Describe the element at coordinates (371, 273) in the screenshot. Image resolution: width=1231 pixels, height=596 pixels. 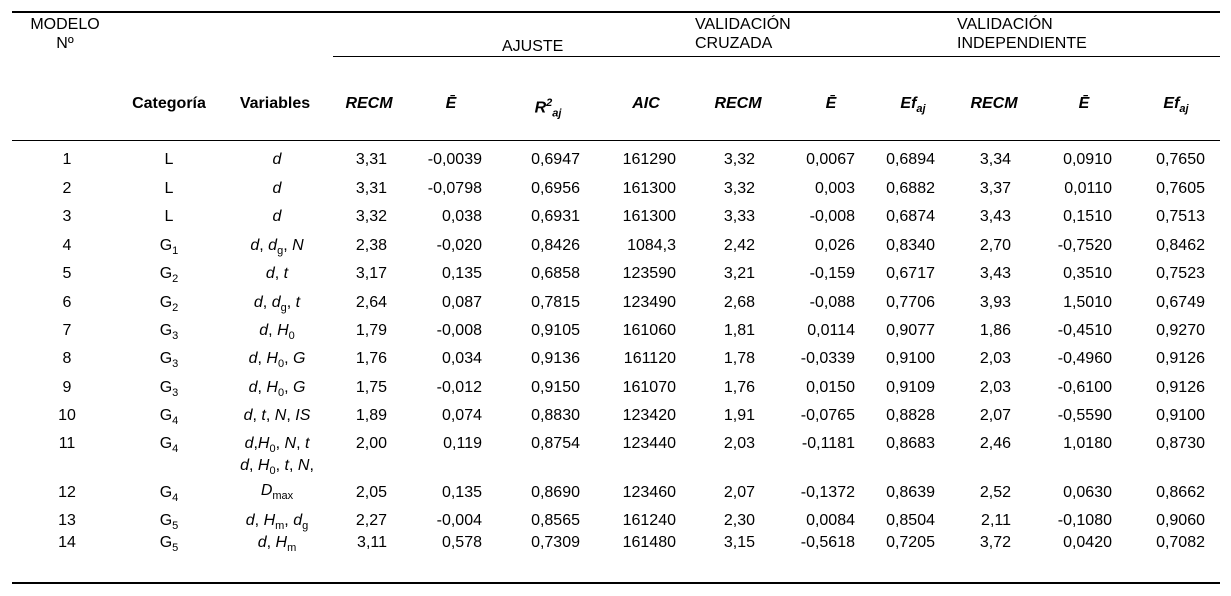
I see `cell-recm1: 3,17` at that location.